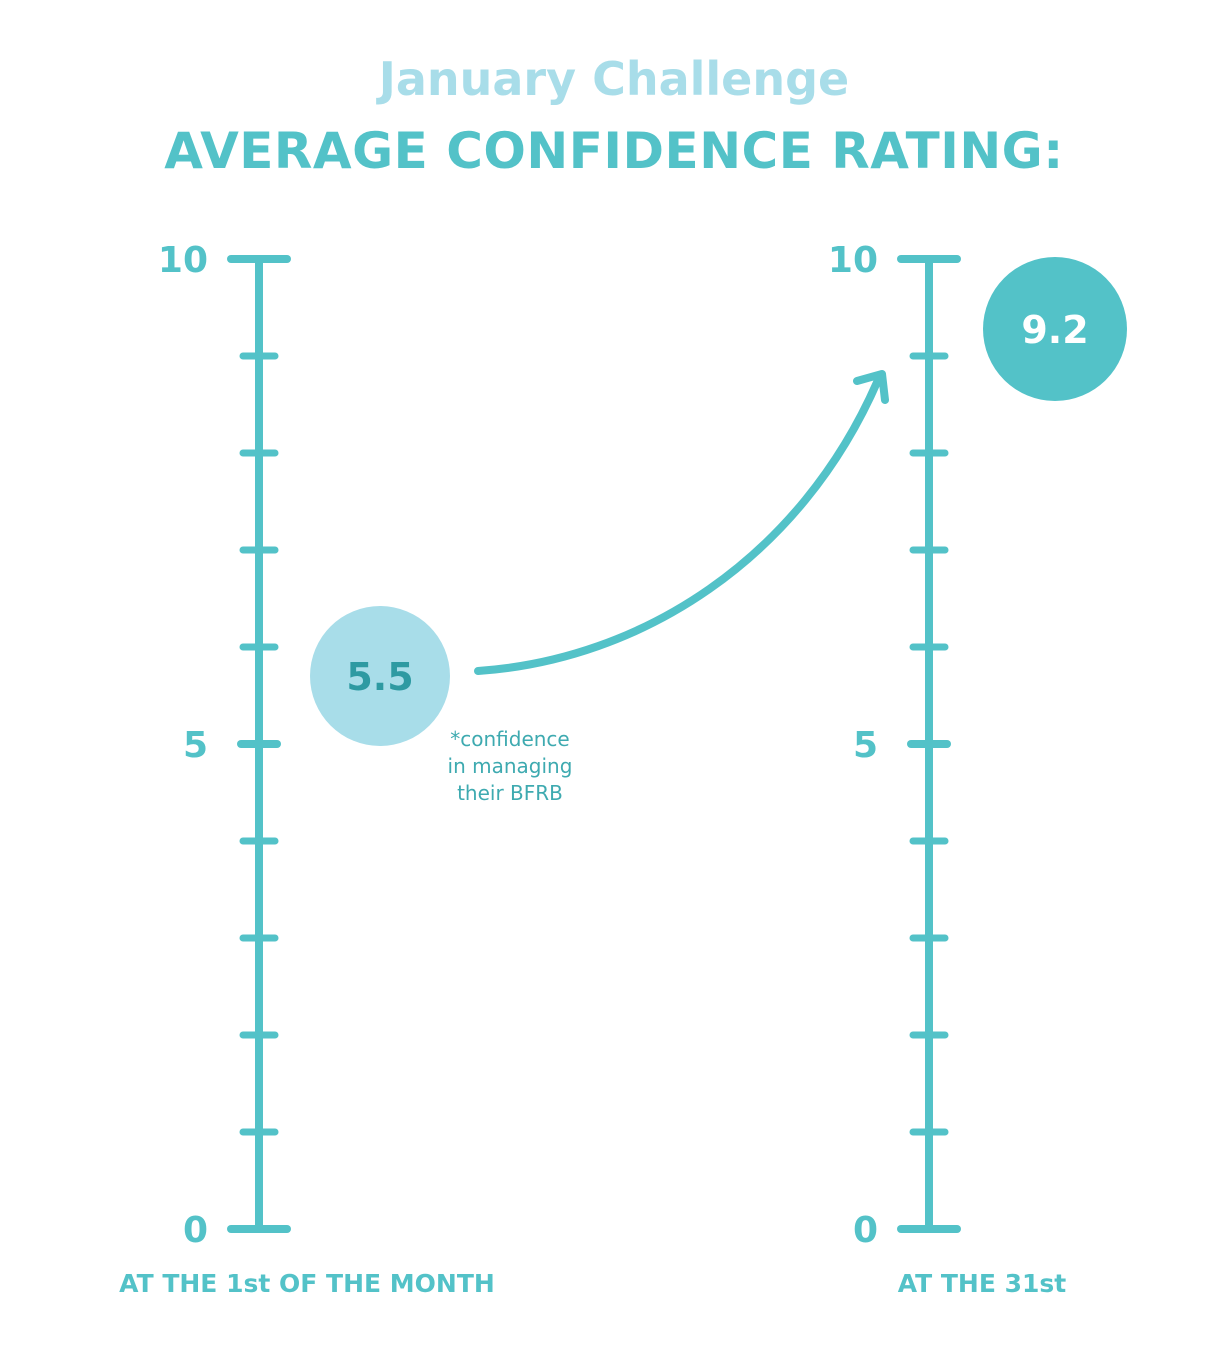 This screenshot has width=1228, height=1353. Describe the element at coordinates (614, 151) in the screenshot. I see `chart-title: AVERAGE CONFIDENCE RATING:` at that location.